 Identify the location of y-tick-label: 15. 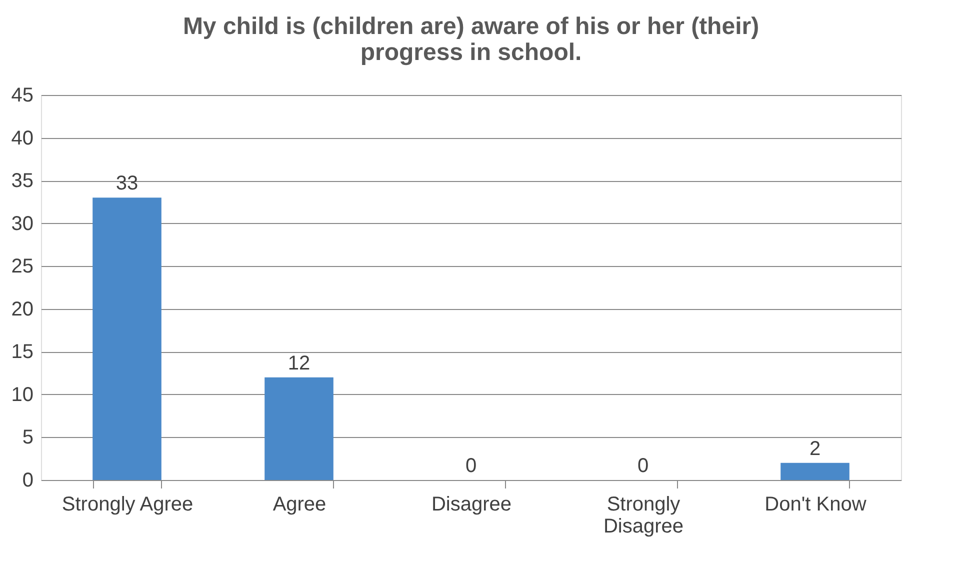
(22, 352).